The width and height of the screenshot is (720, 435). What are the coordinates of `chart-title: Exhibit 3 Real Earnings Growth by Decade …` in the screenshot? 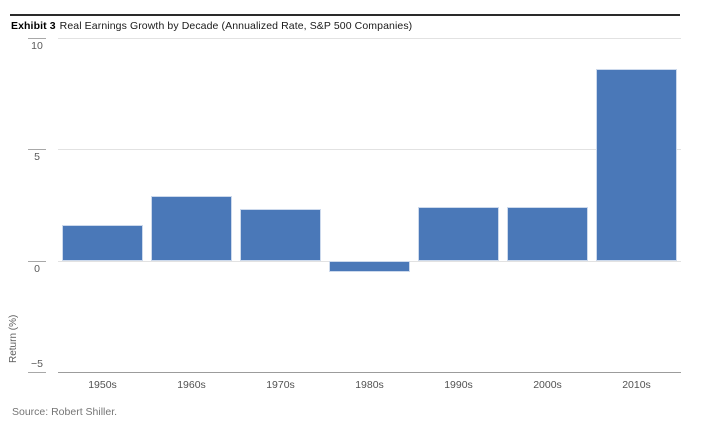 It's located at (211, 26).